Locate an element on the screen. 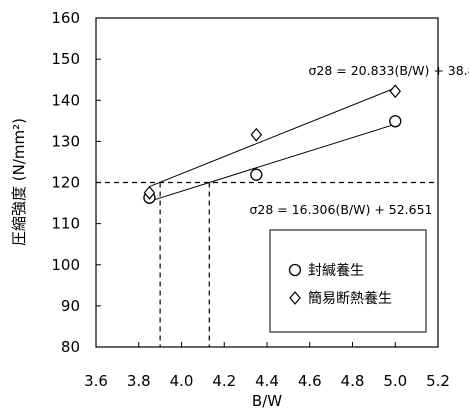 The height and width of the screenshot is (412, 469). equation-label-sealed: σ28 = 16.306(B/W) + 52.651 is located at coordinates (340, 209).